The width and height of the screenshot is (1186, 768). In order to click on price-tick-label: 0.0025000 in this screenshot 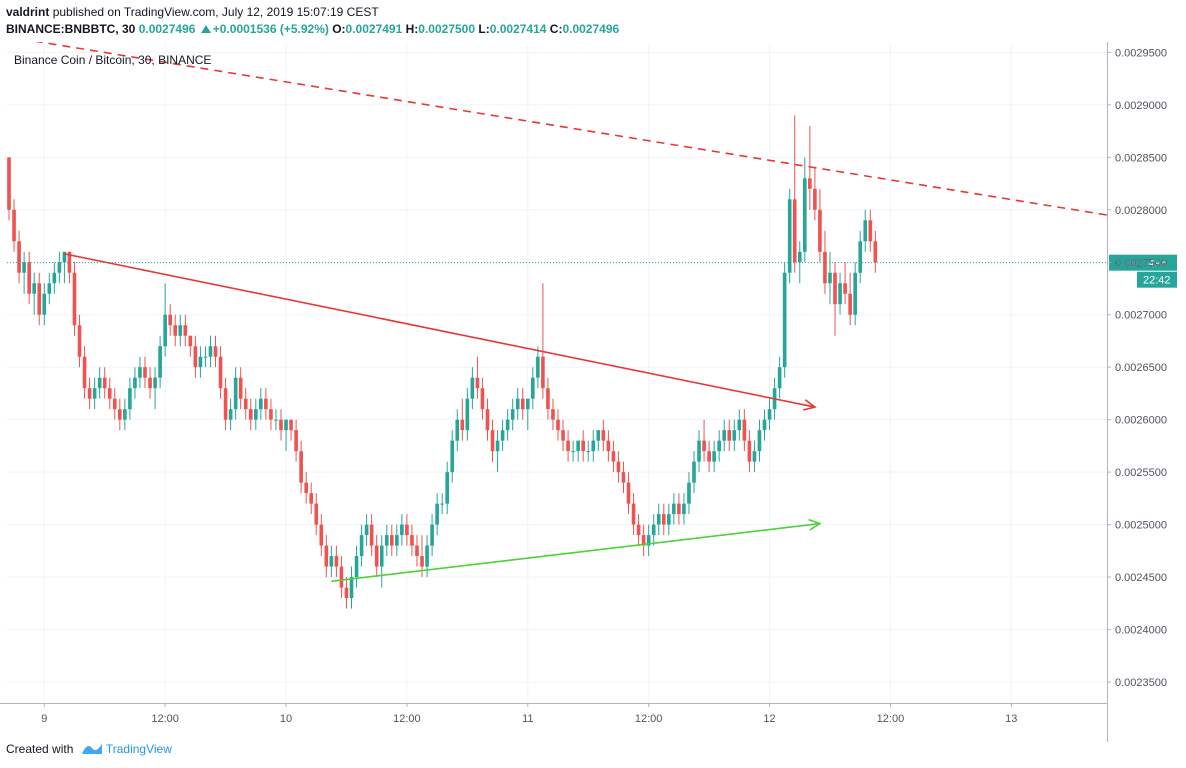, I will do `click(1141, 526)`.